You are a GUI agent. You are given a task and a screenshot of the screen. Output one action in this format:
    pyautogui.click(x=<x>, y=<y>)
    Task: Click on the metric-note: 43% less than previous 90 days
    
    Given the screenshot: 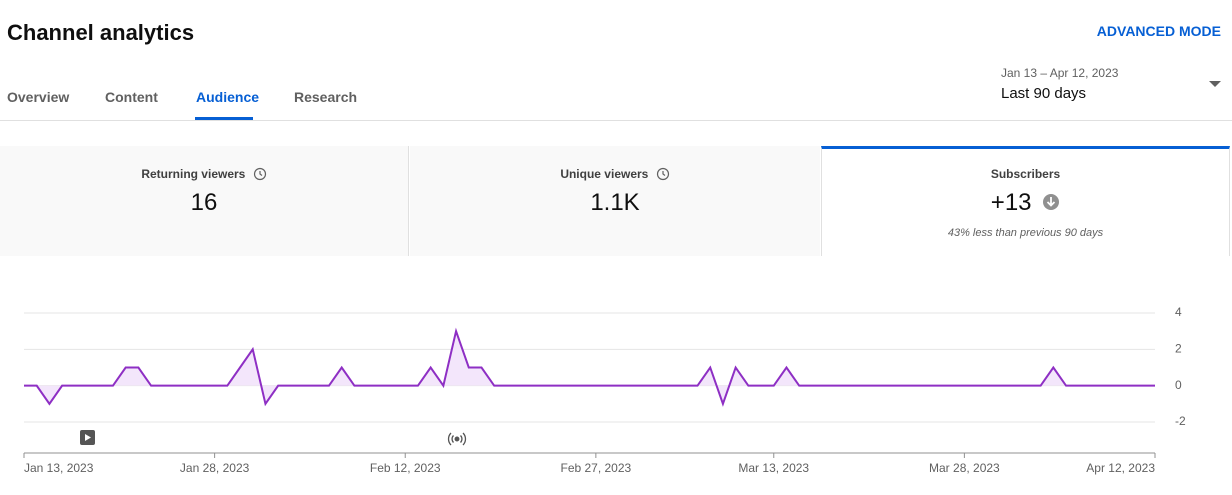 What is the action you would take?
    pyautogui.click(x=1025, y=233)
    